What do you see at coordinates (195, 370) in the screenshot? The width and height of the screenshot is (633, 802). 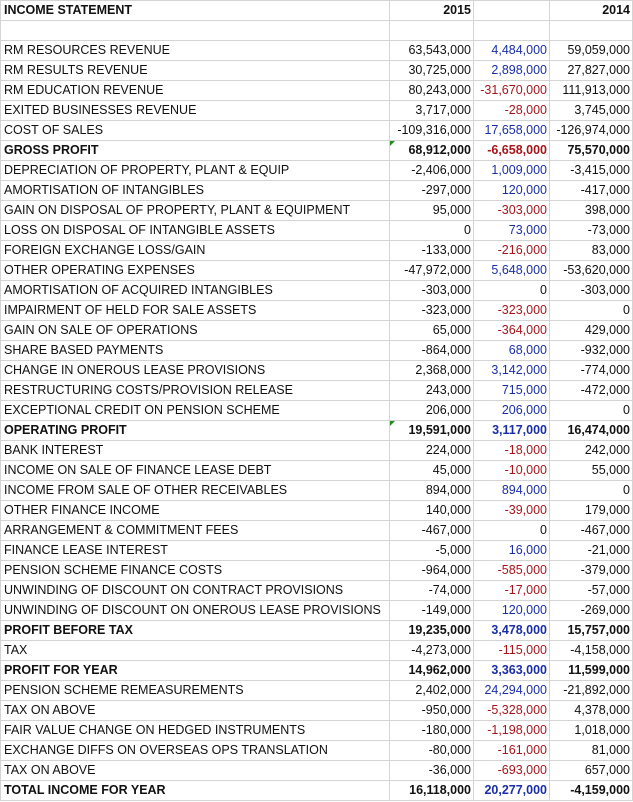 I see `row-label: CHANGE IN ONEROUS LEASE PROVISIONS` at bounding box center [195, 370].